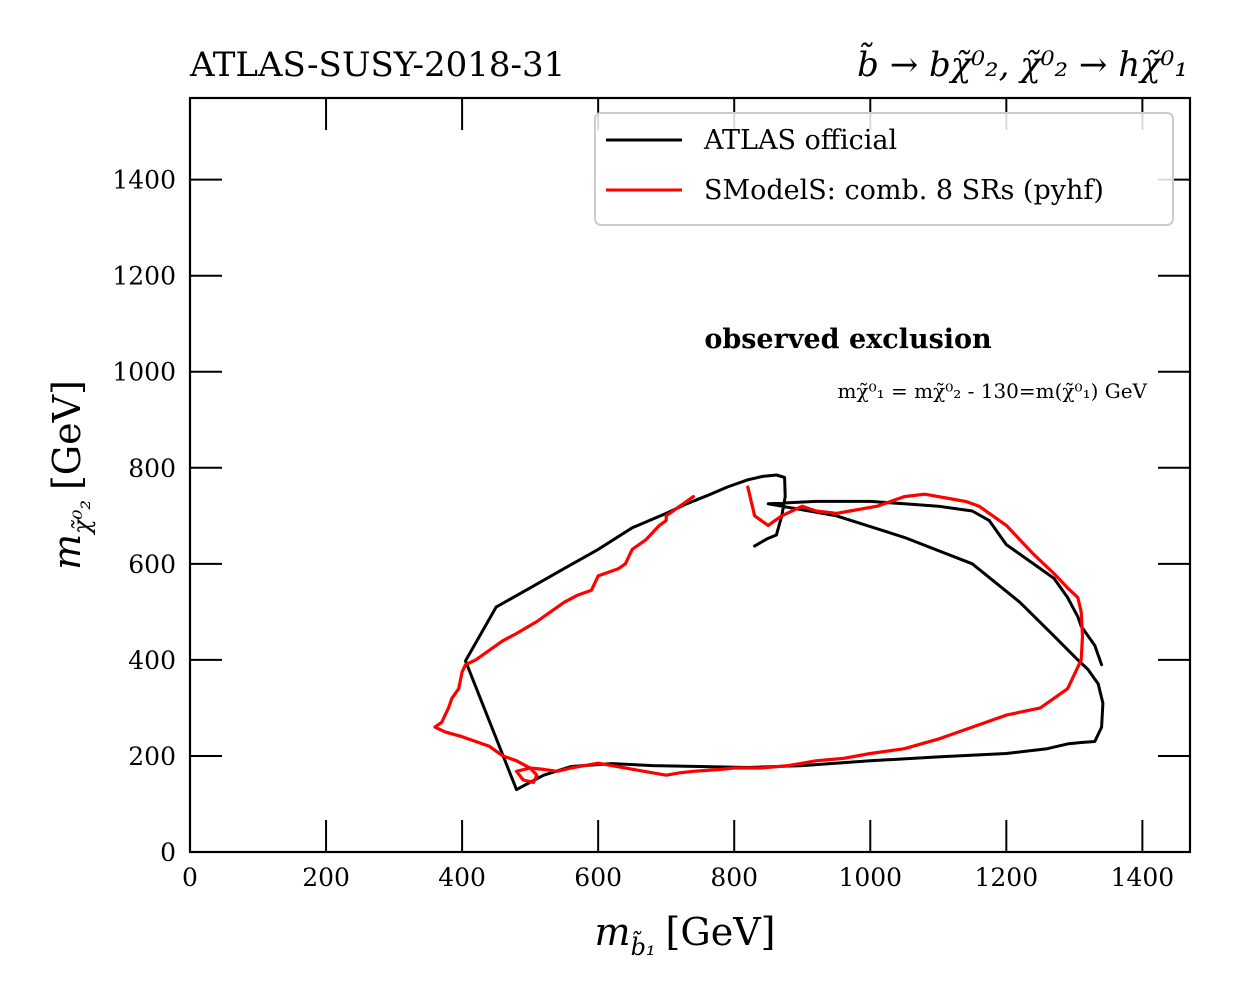  What do you see at coordinates (67, 552) in the screenshot?
I see `y-axis-symbol: m` at bounding box center [67, 552].